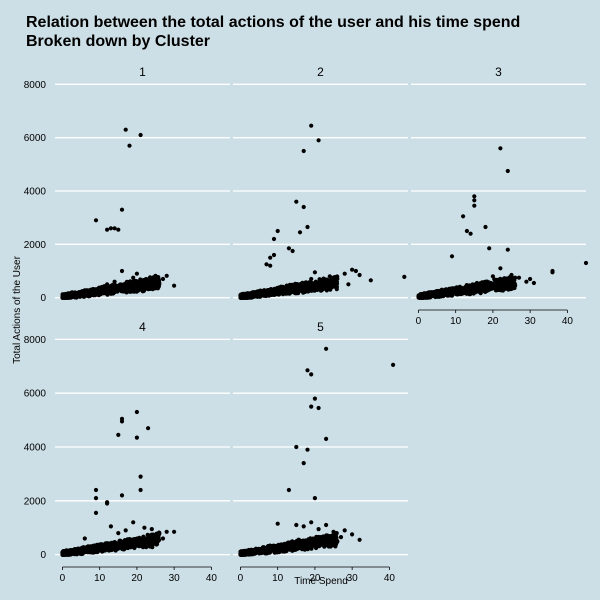 Image resolution: width=600 pixels, height=600 pixels. I want to click on x-tick-label: 40, so click(568, 321).